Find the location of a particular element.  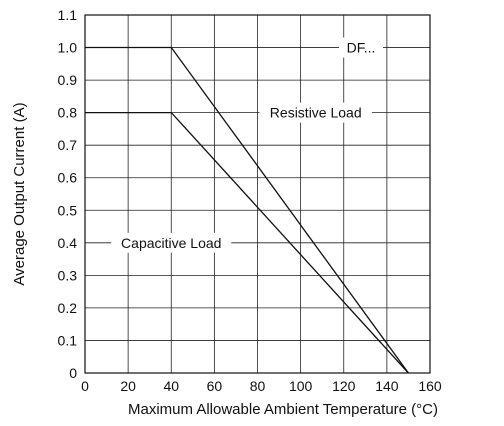

x-tick-label: 0 is located at coordinates (85, 386).